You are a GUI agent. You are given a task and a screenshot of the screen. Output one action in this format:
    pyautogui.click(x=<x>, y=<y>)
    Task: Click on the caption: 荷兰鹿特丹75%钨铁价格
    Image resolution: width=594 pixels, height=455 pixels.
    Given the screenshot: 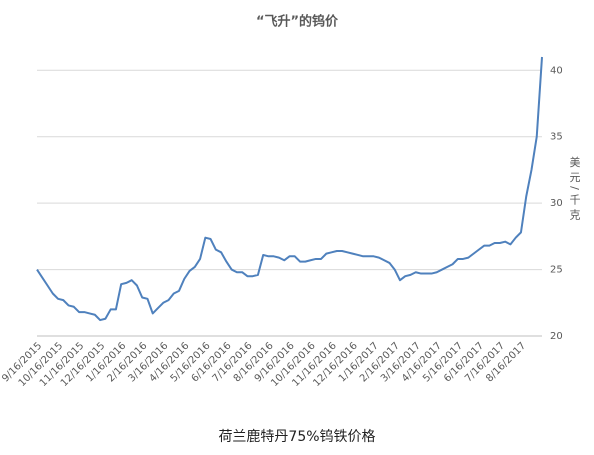 What is the action you would take?
    pyautogui.click(x=296, y=436)
    